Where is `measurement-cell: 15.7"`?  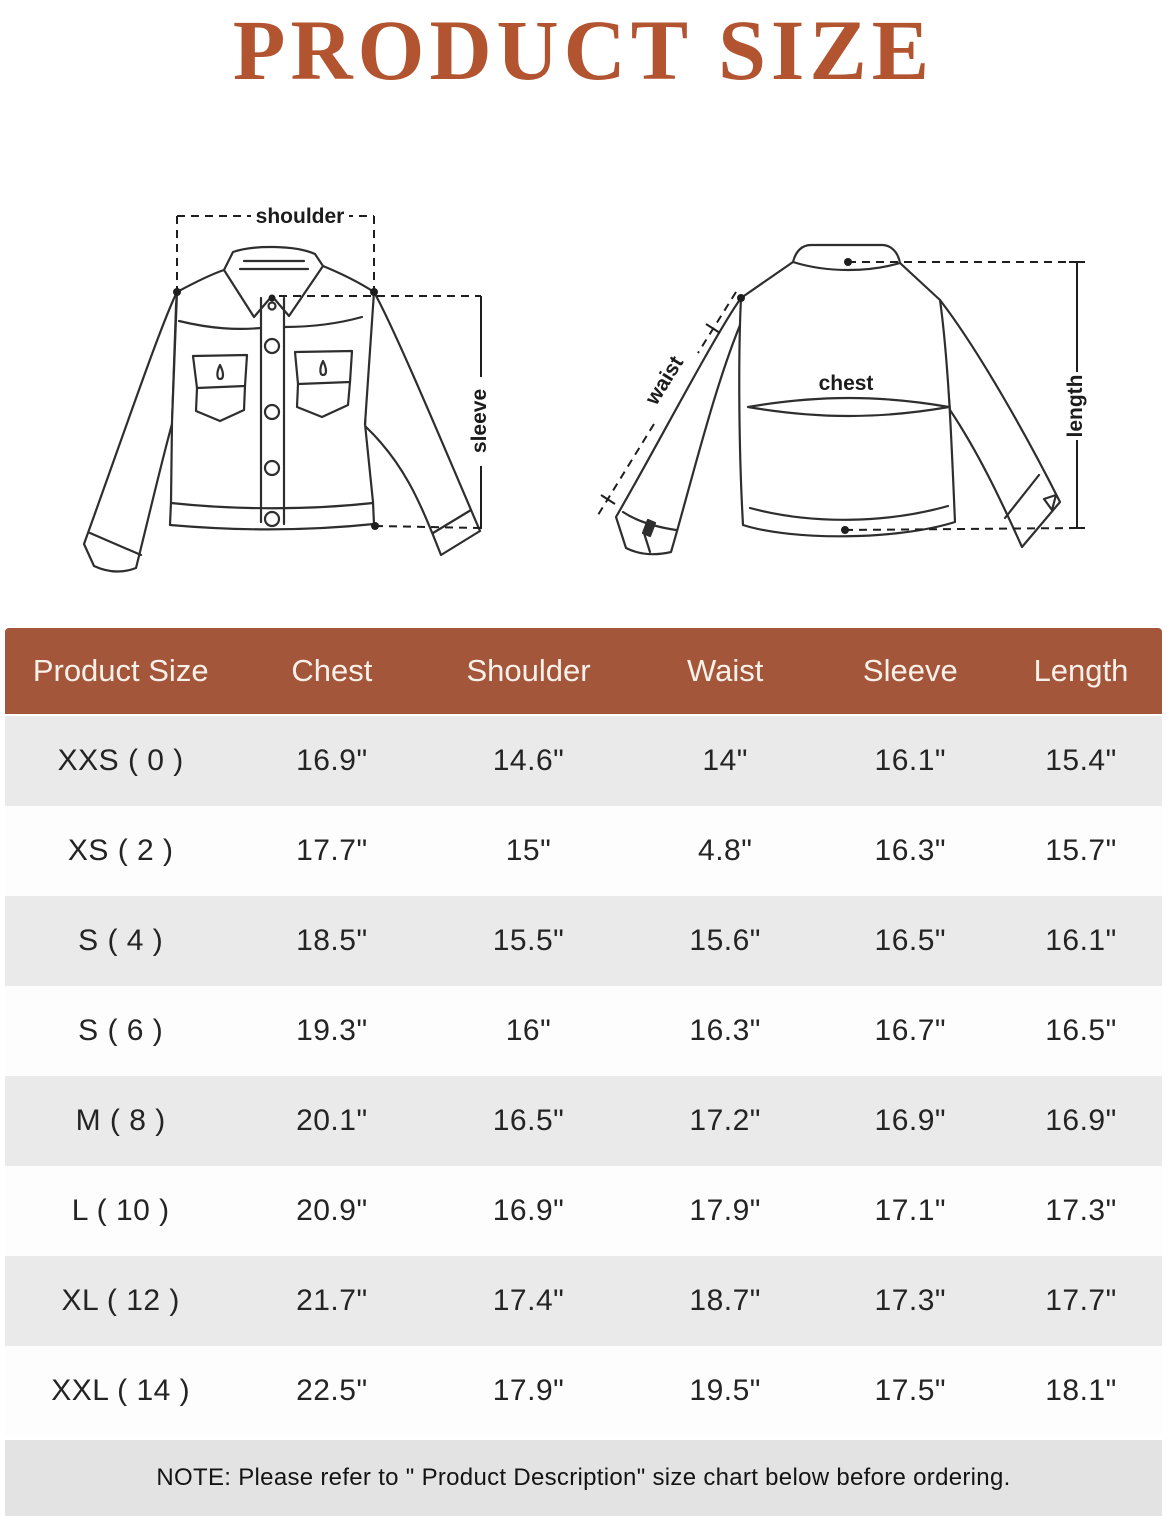
measurement-cell: 15.7" is located at coordinates (1081, 850).